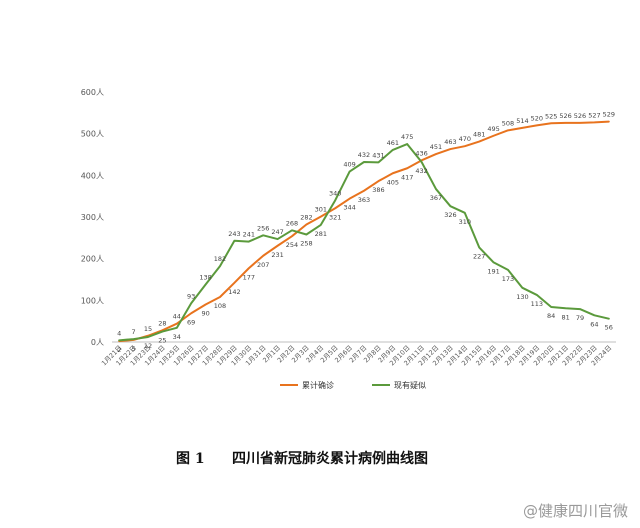 Image resolution: width=640 pixels, height=528 pixels. I want to click on data-label: 431, so click(378, 155).